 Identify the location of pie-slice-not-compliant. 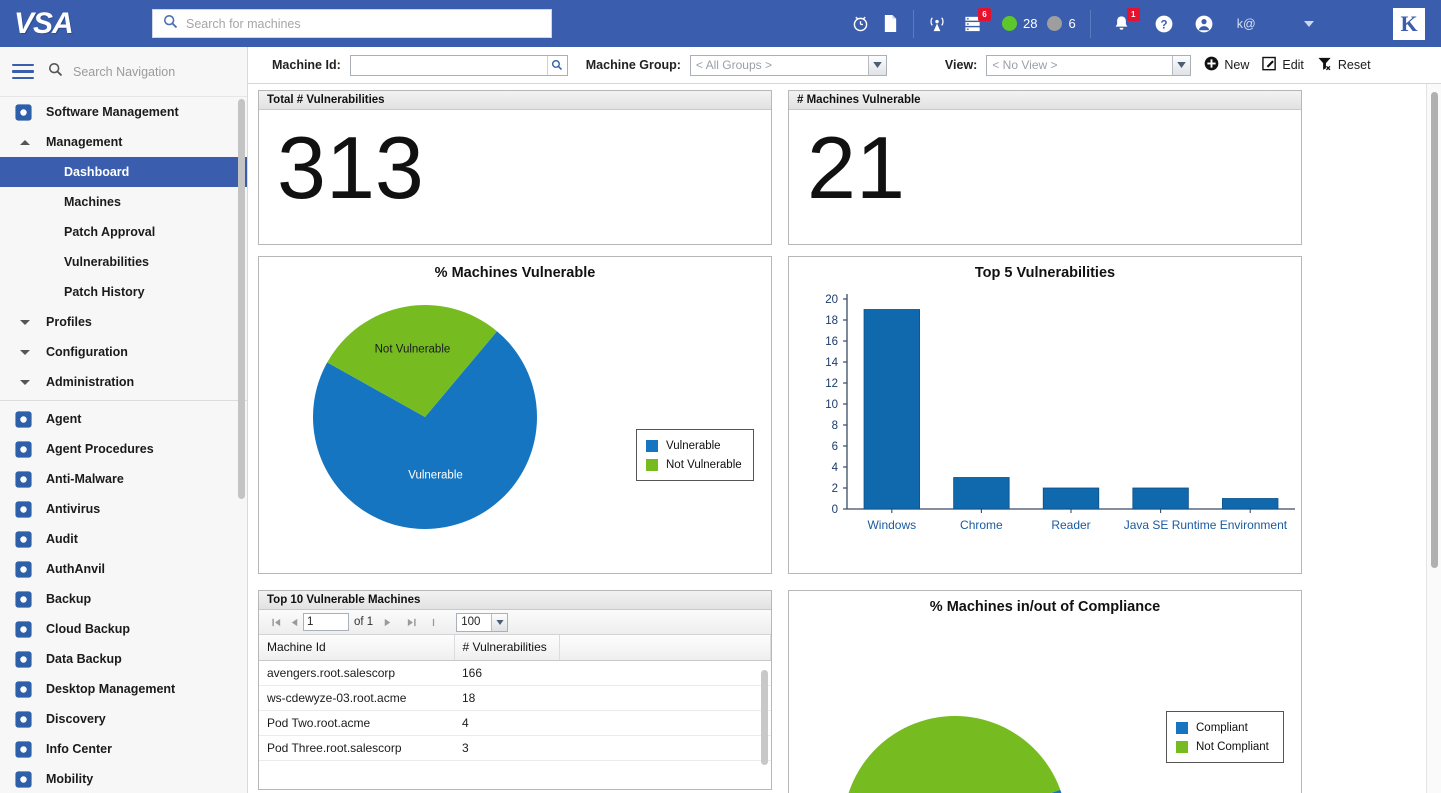
(952, 754).